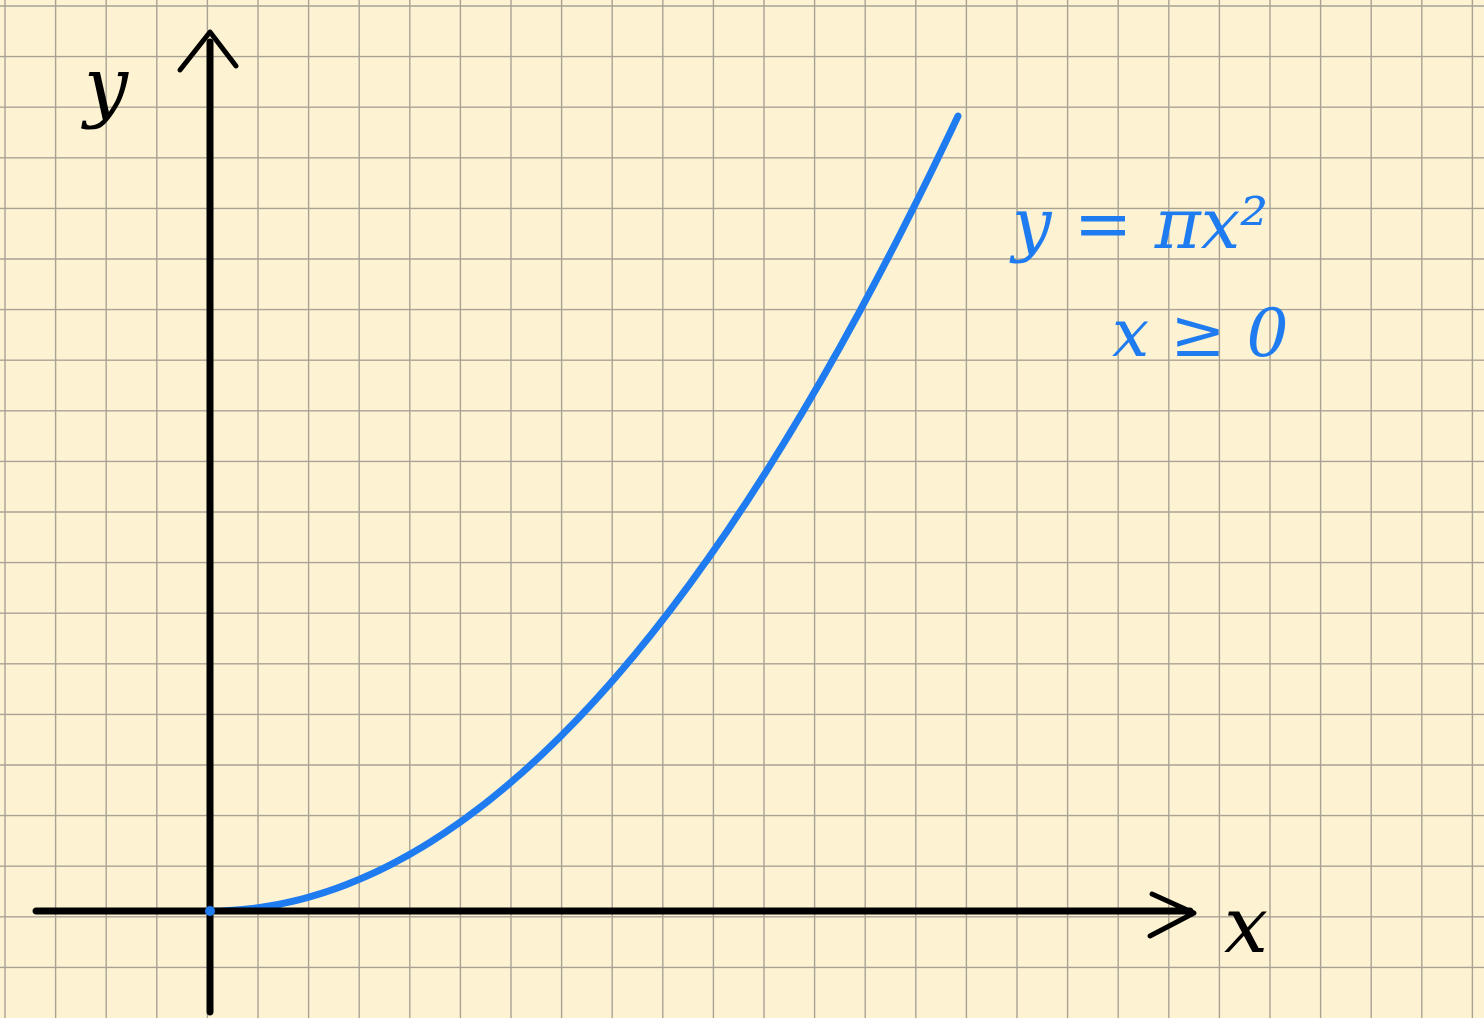  I want to click on y-axis-arrowhead, so click(208, 51).